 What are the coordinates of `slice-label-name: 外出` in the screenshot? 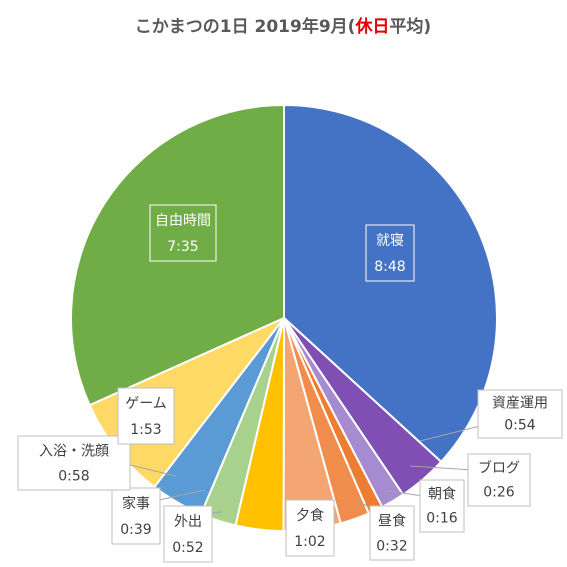 It's located at (188, 522).